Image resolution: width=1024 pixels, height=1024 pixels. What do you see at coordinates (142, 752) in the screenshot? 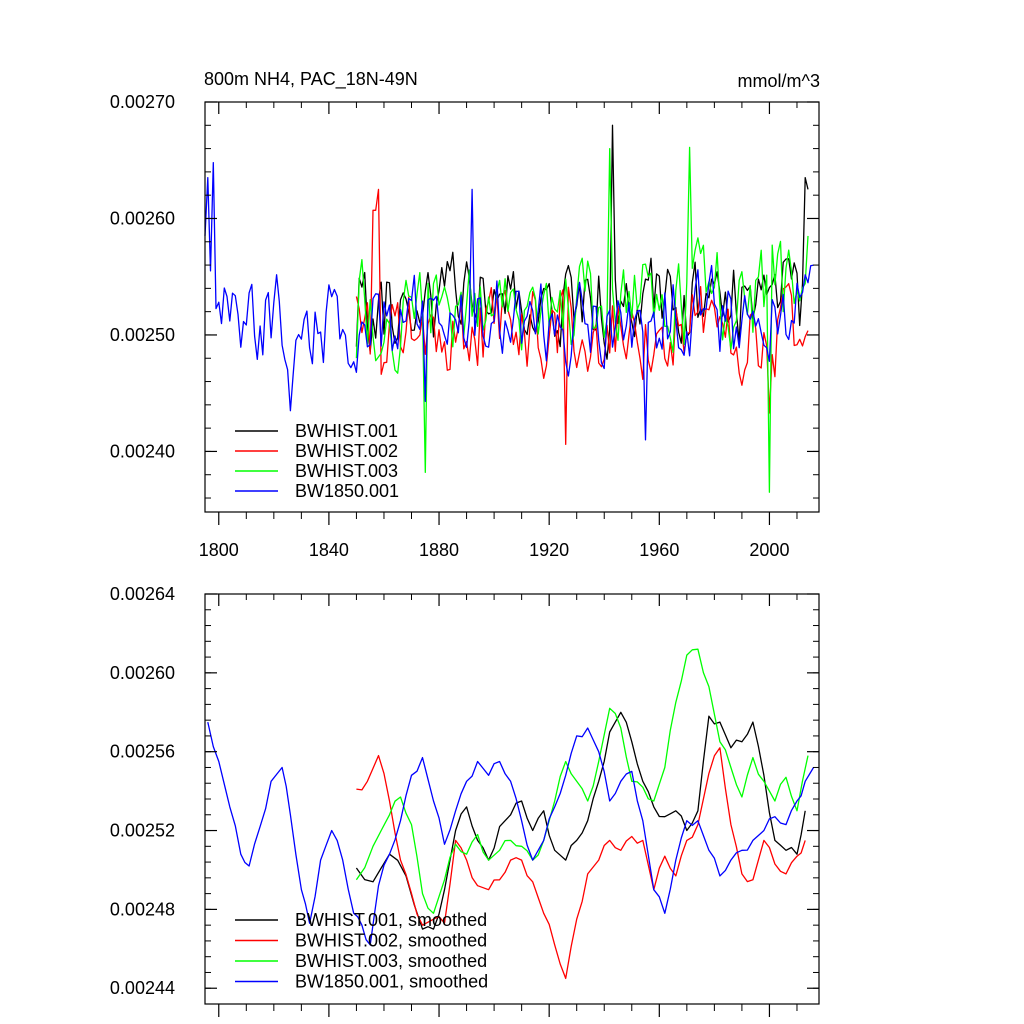
I see `bottom-y-tick-label: 0.00256` at bounding box center [142, 752].